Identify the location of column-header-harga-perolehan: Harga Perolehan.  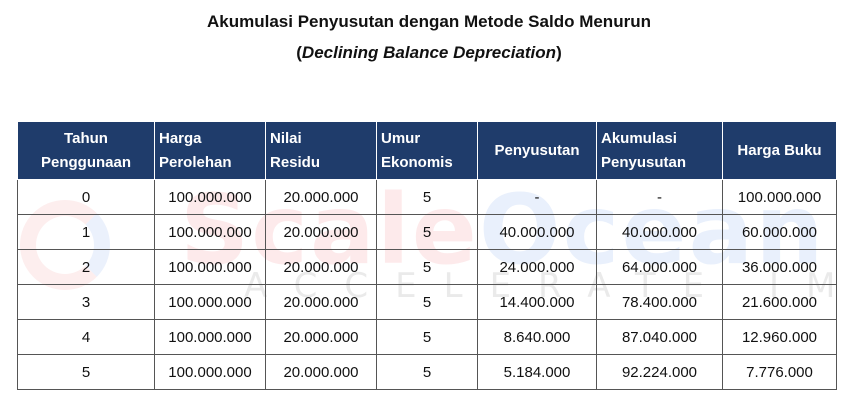
(210, 150).